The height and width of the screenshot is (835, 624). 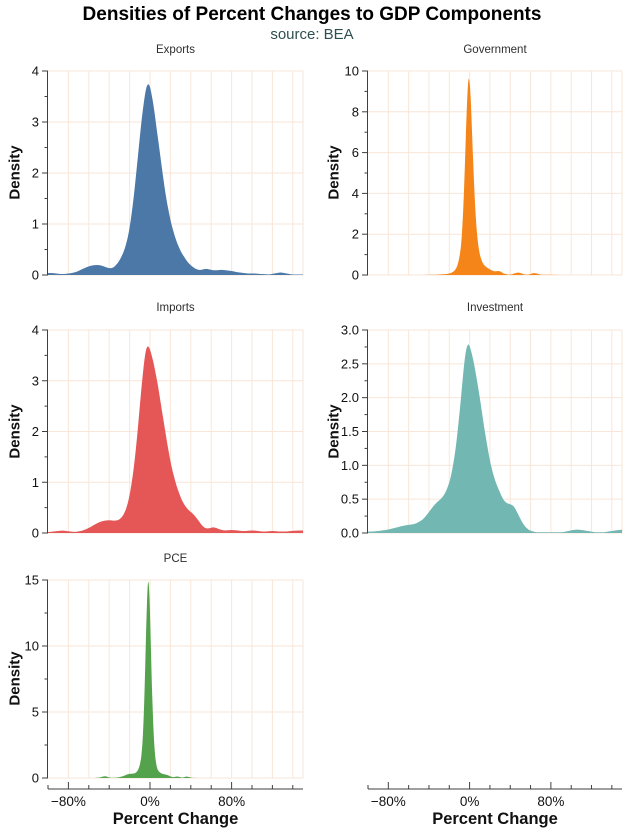 What do you see at coordinates (150, 801) in the screenshot?
I see `x-tick-label-col0: 0%` at bounding box center [150, 801].